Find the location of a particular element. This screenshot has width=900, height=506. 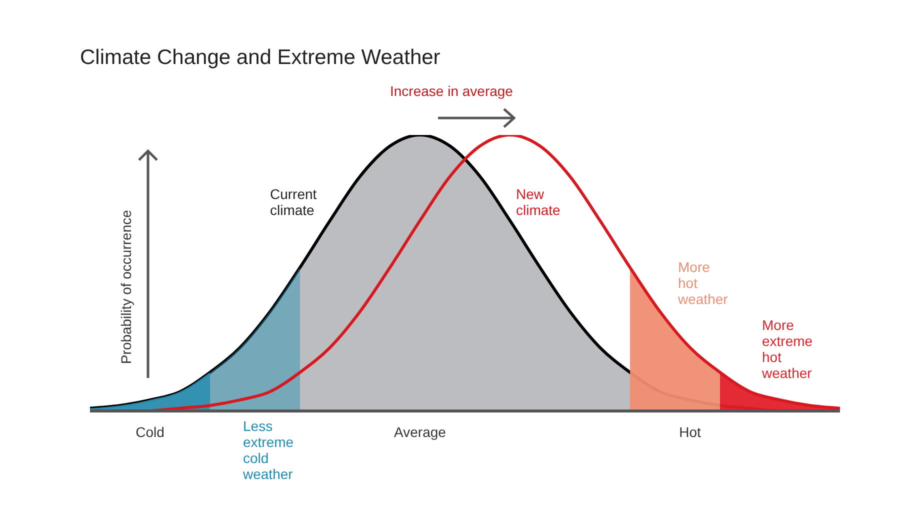

x-tick-label: Cold is located at coordinates (150, 432).